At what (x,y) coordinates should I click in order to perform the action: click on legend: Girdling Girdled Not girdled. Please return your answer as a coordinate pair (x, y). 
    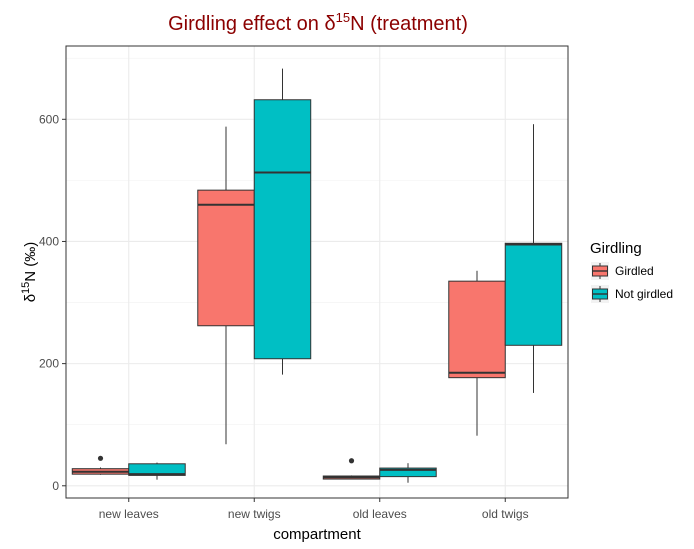
    Looking at the image, I should click on (631, 271).